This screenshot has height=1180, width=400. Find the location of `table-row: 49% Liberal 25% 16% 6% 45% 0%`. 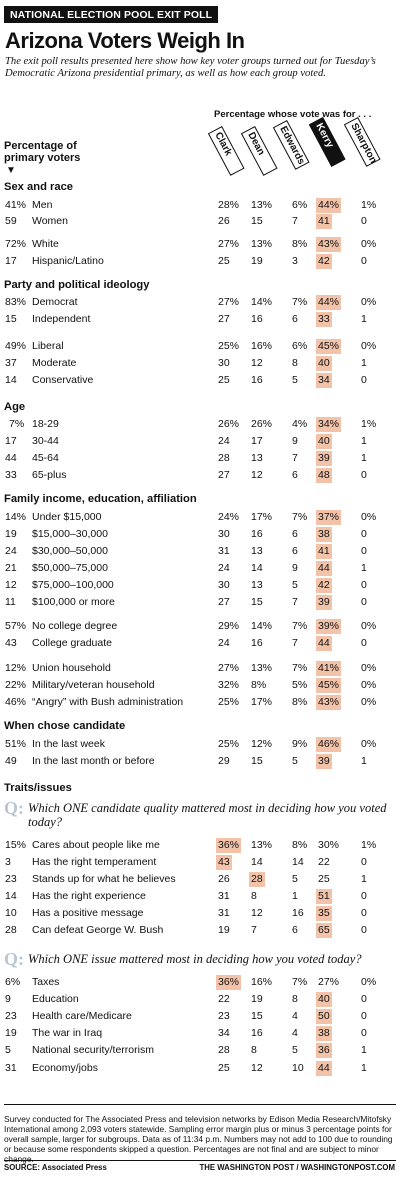

table-row: 49% Liberal 25% 16% 6% 45% 0% is located at coordinates (200, 347).